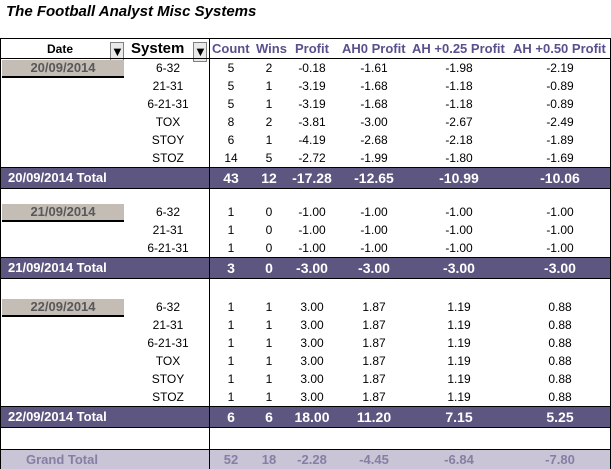 The image size is (611, 469). What do you see at coordinates (231, 140) in the screenshot?
I see `cell-count: 6` at bounding box center [231, 140].